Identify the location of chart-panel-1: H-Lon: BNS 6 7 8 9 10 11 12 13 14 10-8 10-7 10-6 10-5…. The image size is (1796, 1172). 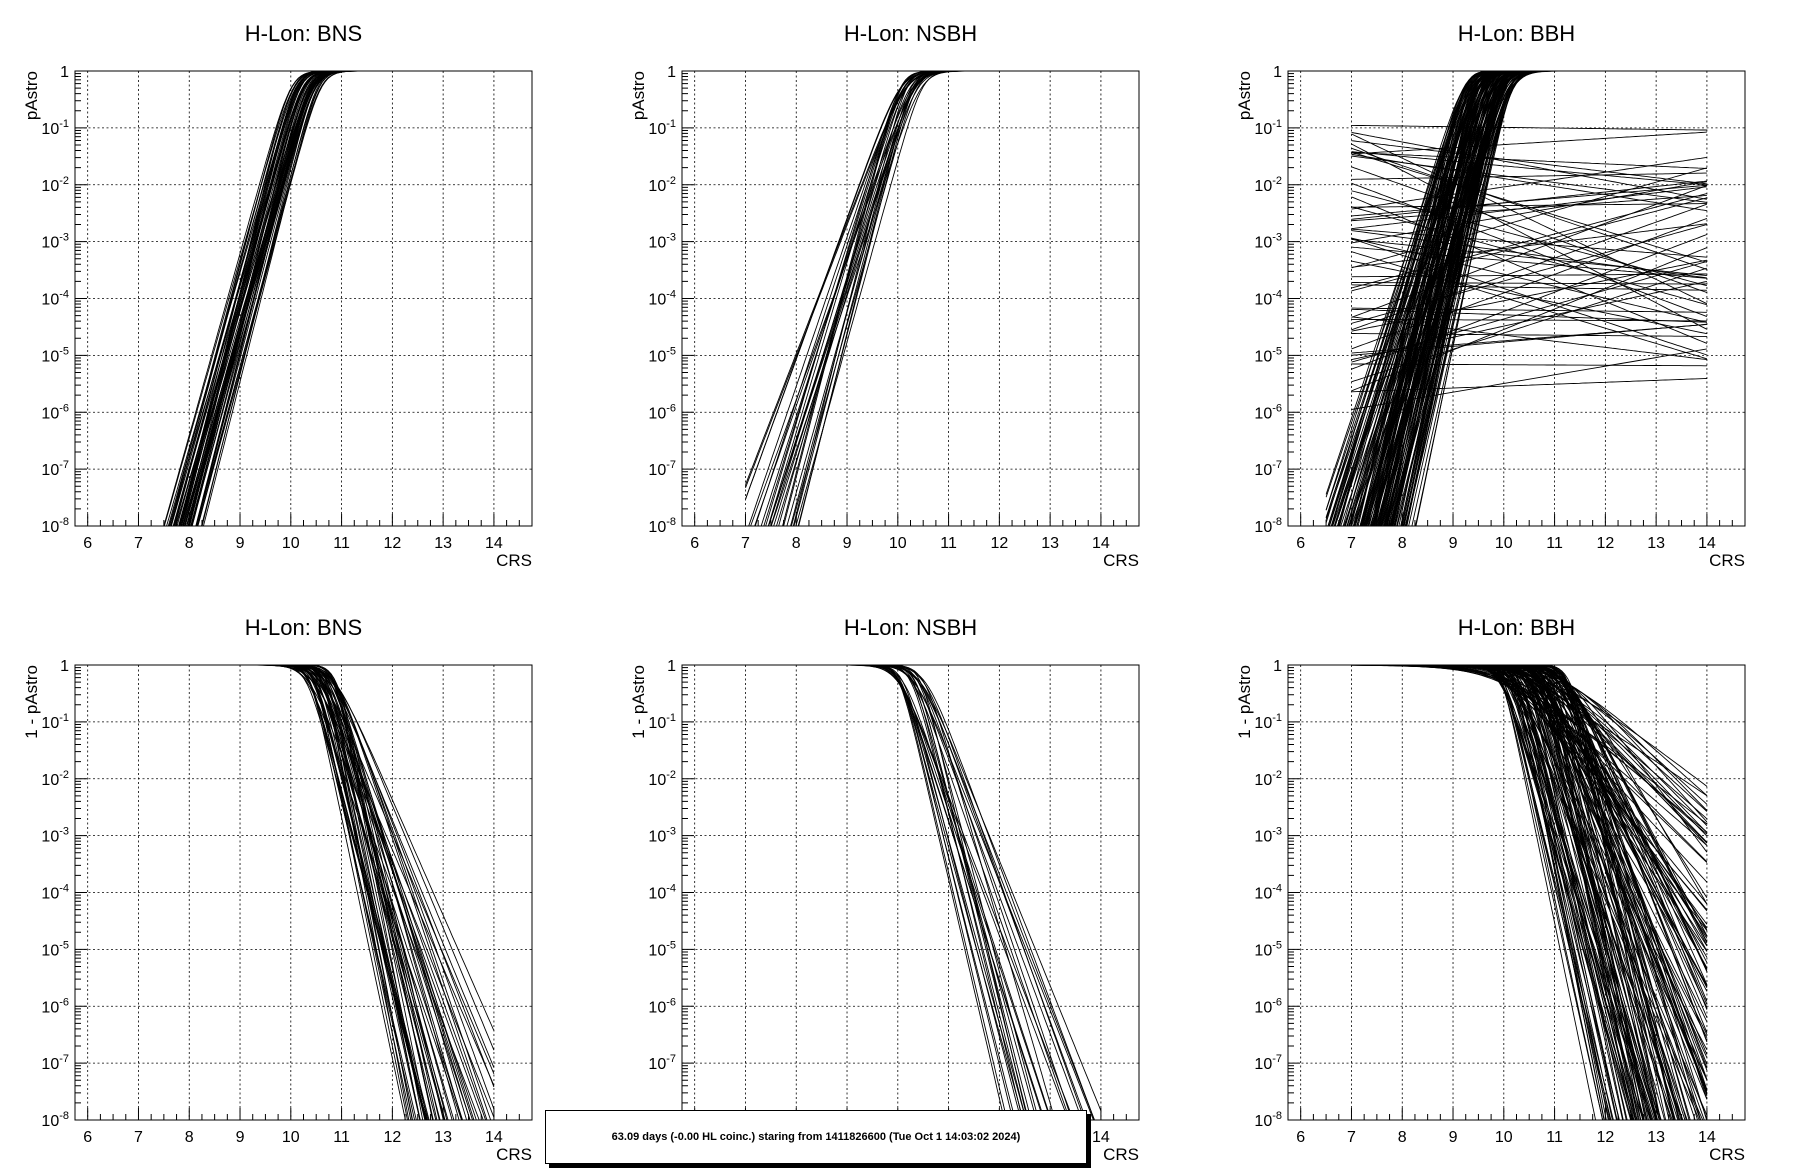
(277, 295).